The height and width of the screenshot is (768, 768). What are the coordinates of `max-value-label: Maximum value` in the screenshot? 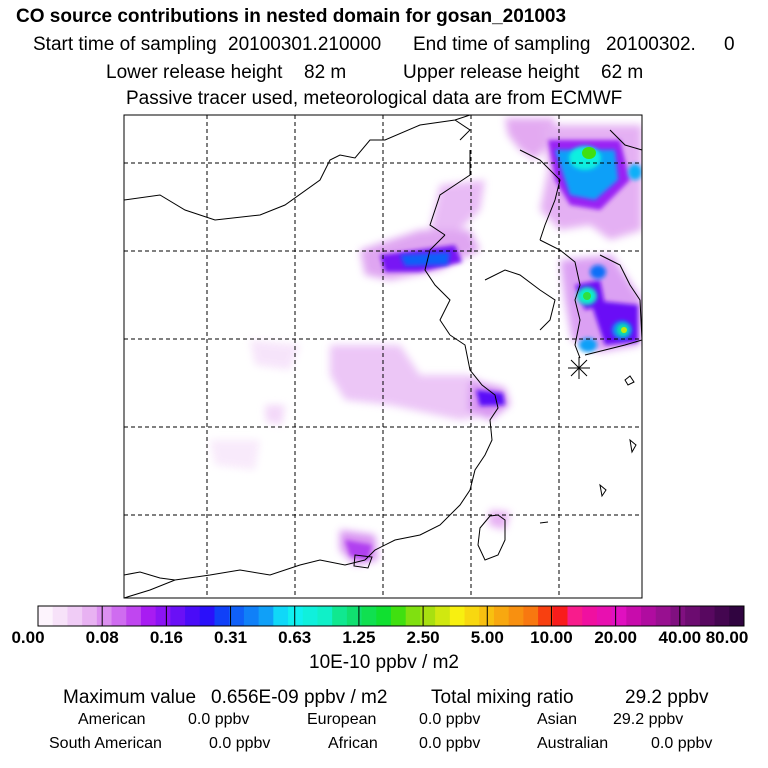 It's located at (130, 697).